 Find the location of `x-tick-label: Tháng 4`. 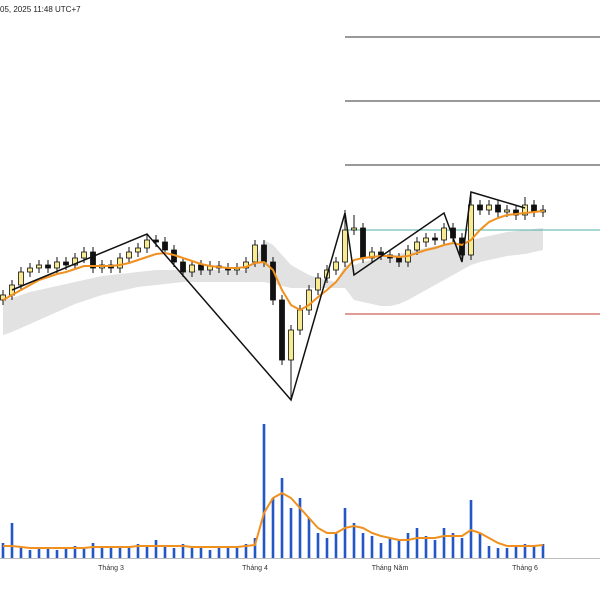

x-tick-label: Tháng 4 is located at coordinates (255, 568).